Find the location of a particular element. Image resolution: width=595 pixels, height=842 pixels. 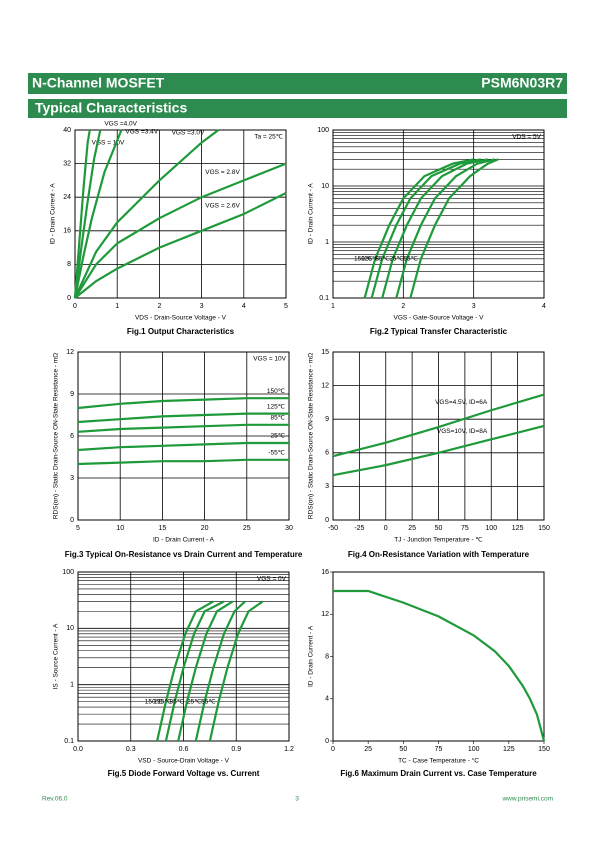

y-tick-label: 16 is located at coordinates (325, 572).